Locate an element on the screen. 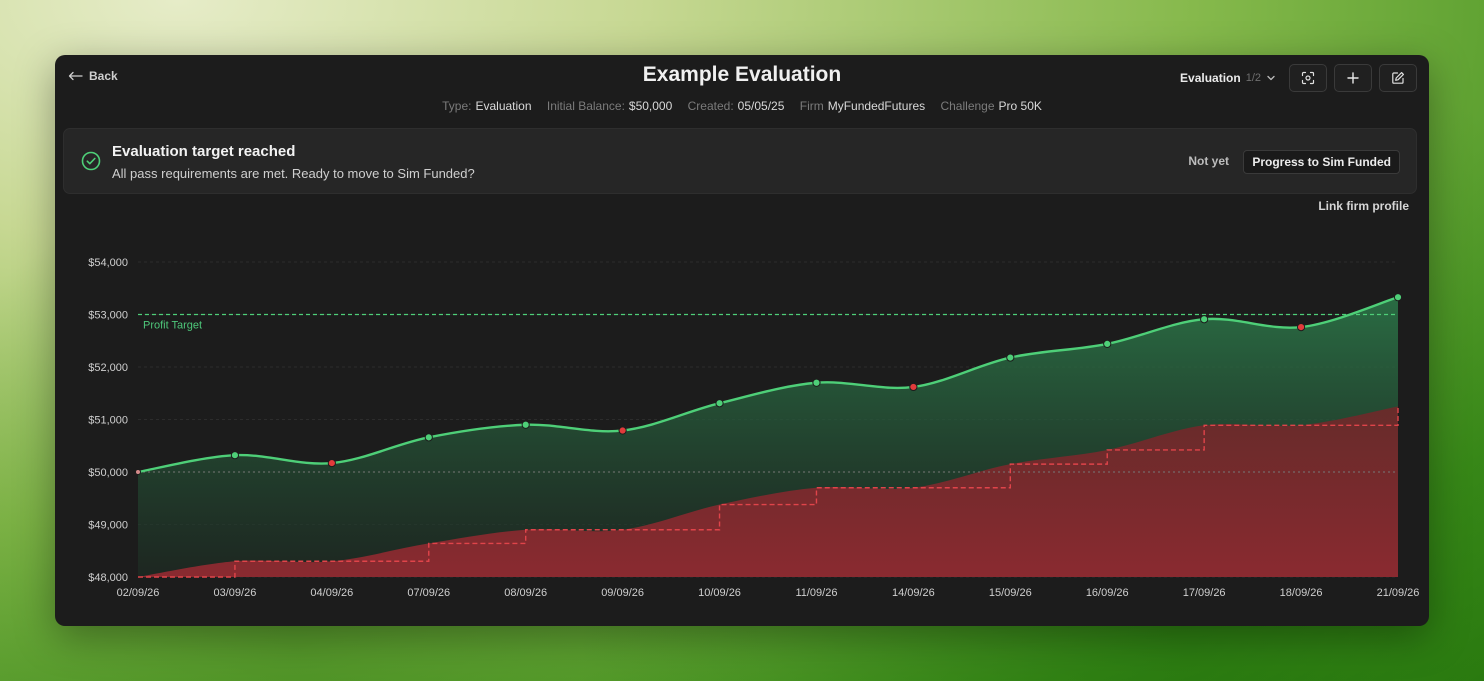 This screenshot has height=681, width=1484. scan-icon is located at coordinates (1308, 78).